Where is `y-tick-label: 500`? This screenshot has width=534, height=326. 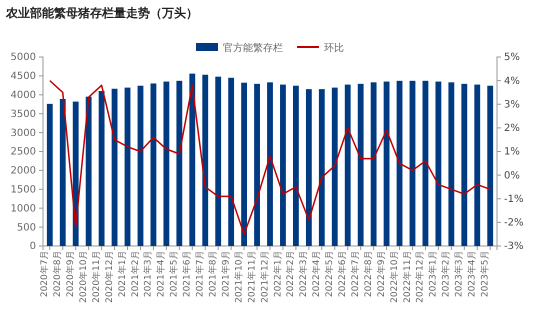 y-tick-label: 500 is located at coordinates (26, 228).